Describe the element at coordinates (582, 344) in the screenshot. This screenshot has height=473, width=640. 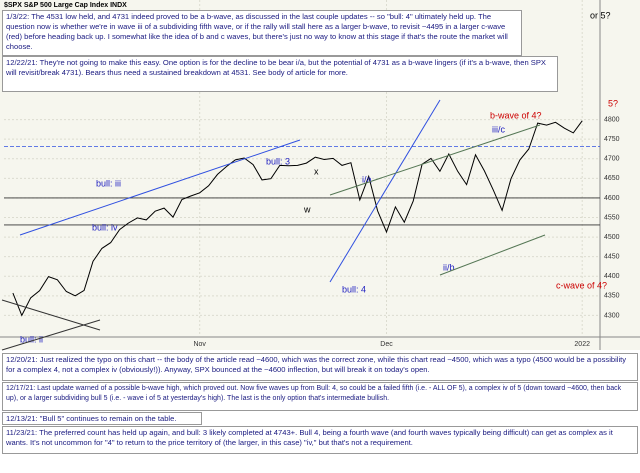
I see `x-tick-label: 2022` at that location.